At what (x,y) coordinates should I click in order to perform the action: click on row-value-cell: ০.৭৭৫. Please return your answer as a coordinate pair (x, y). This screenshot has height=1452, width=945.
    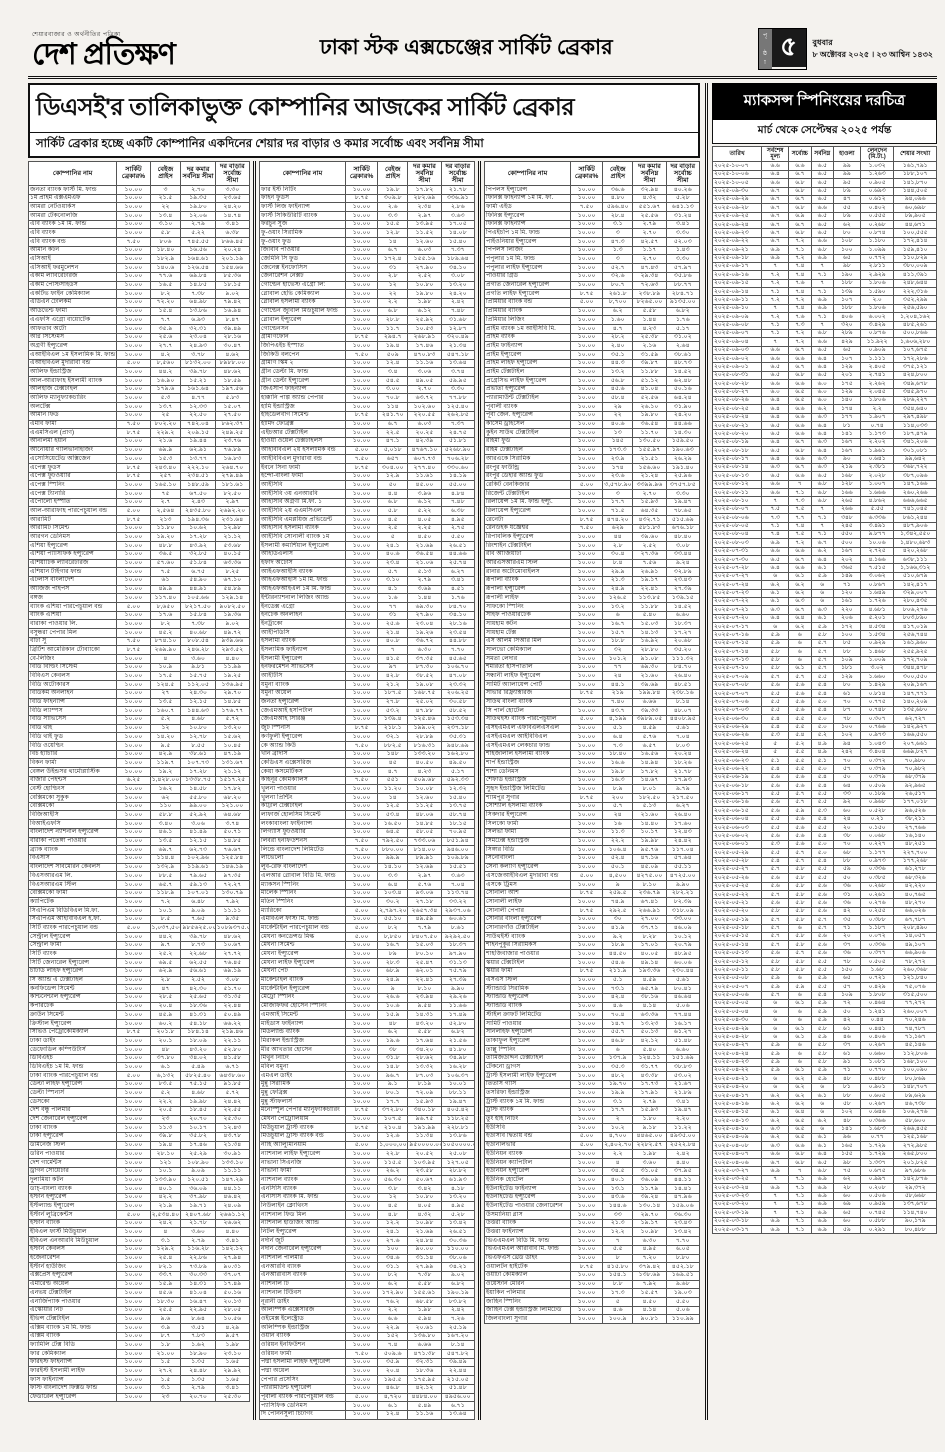
    Looking at the image, I should click on (877, 702).